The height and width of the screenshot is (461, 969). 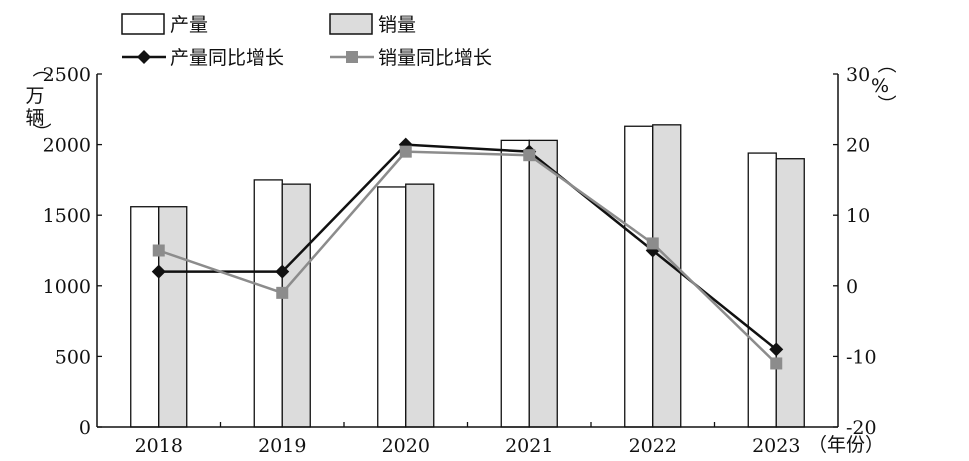 What do you see at coordinates (282, 271) in the screenshot?
I see `point-production-growth-2019` at bounding box center [282, 271].